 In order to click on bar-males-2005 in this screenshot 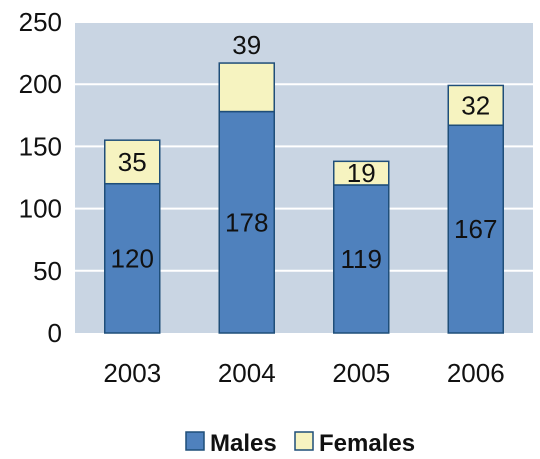, I will do `click(361, 259)`.